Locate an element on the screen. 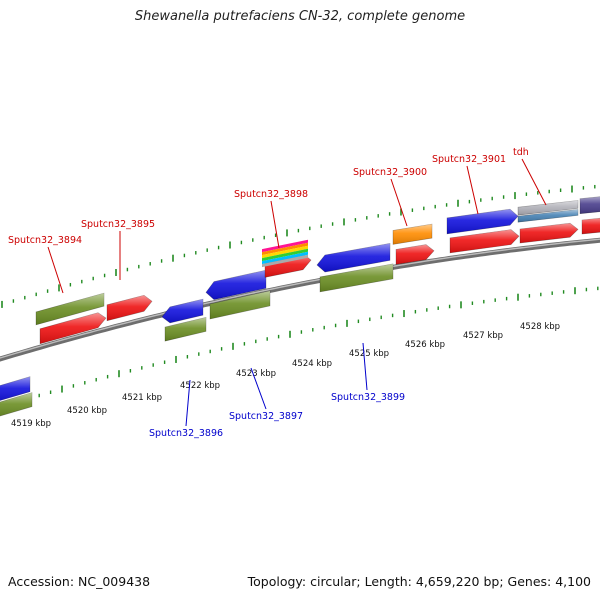 The height and width of the screenshot is (600, 600). scale-label: 4523 kbp is located at coordinates (256, 374).